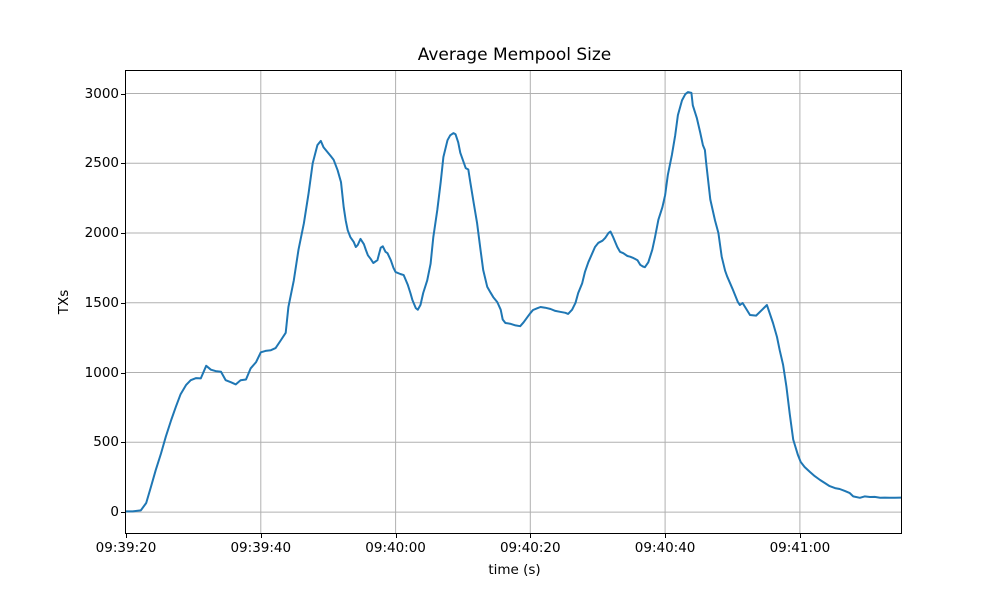  I want to click on y-axis-label: TXs, so click(64, 302).